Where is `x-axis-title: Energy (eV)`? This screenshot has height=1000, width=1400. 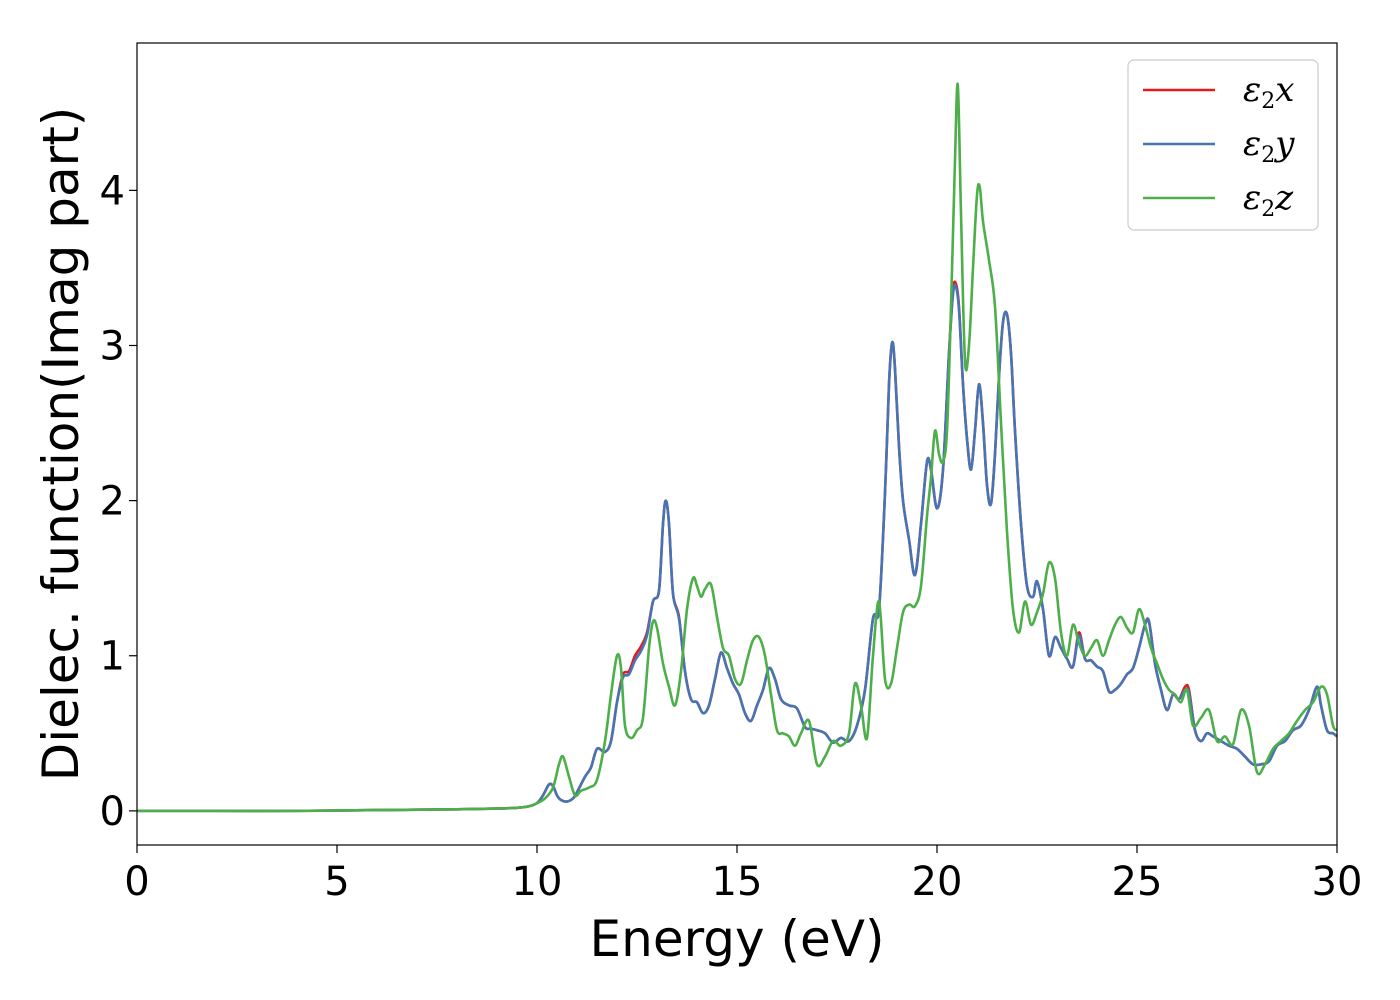 x-axis-title: Energy (eV) is located at coordinates (737, 939).